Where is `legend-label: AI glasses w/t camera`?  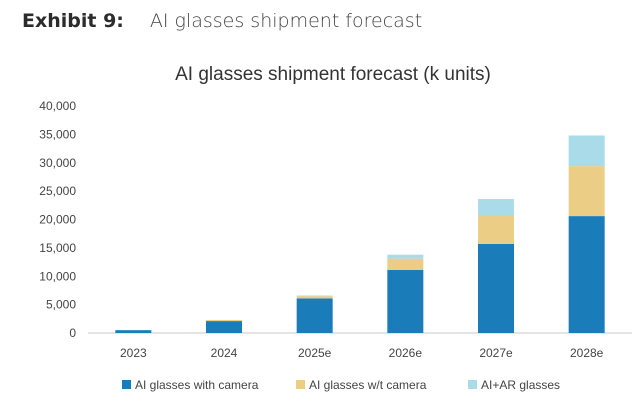
legend-label: AI glasses w/t camera is located at coordinates (368, 385).